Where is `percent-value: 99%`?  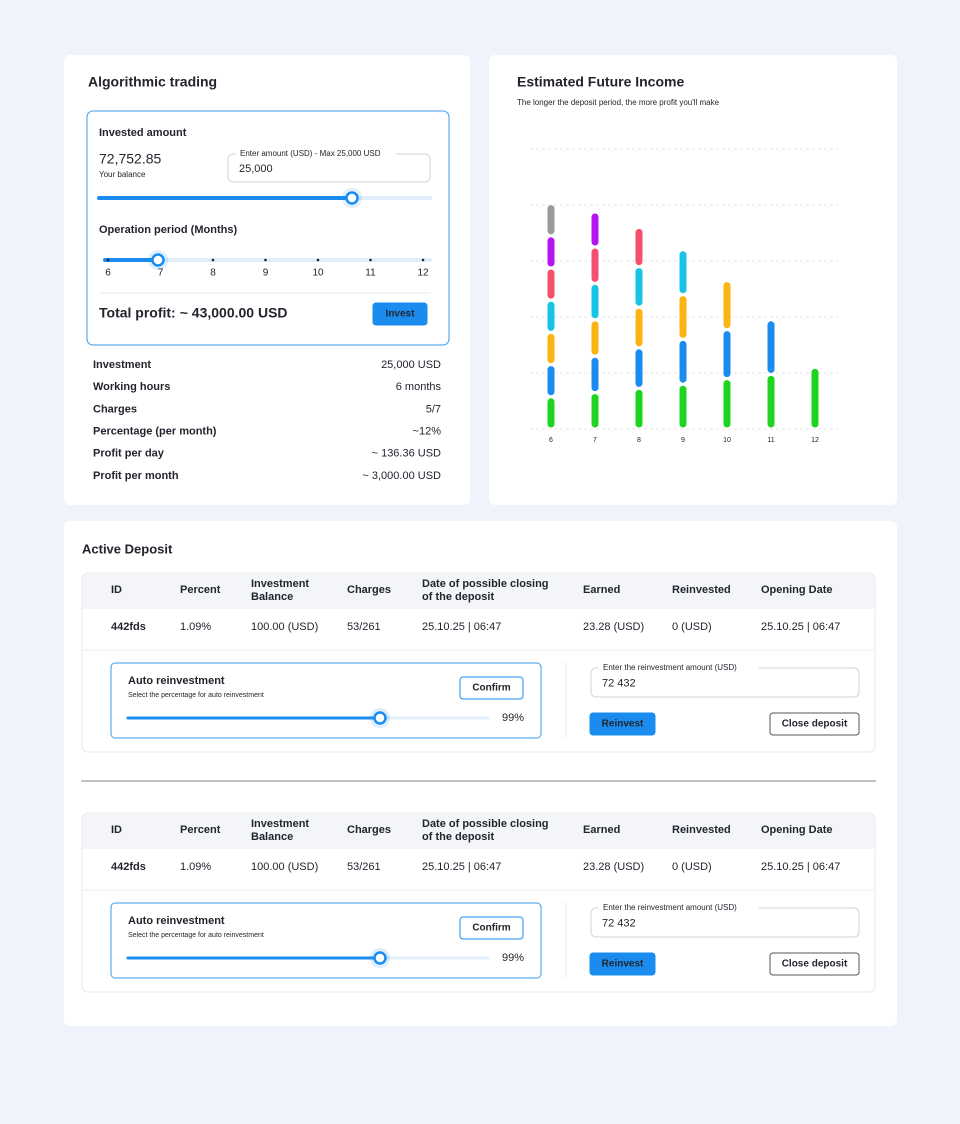
percent-value: 99% is located at coordinates (513, 718).